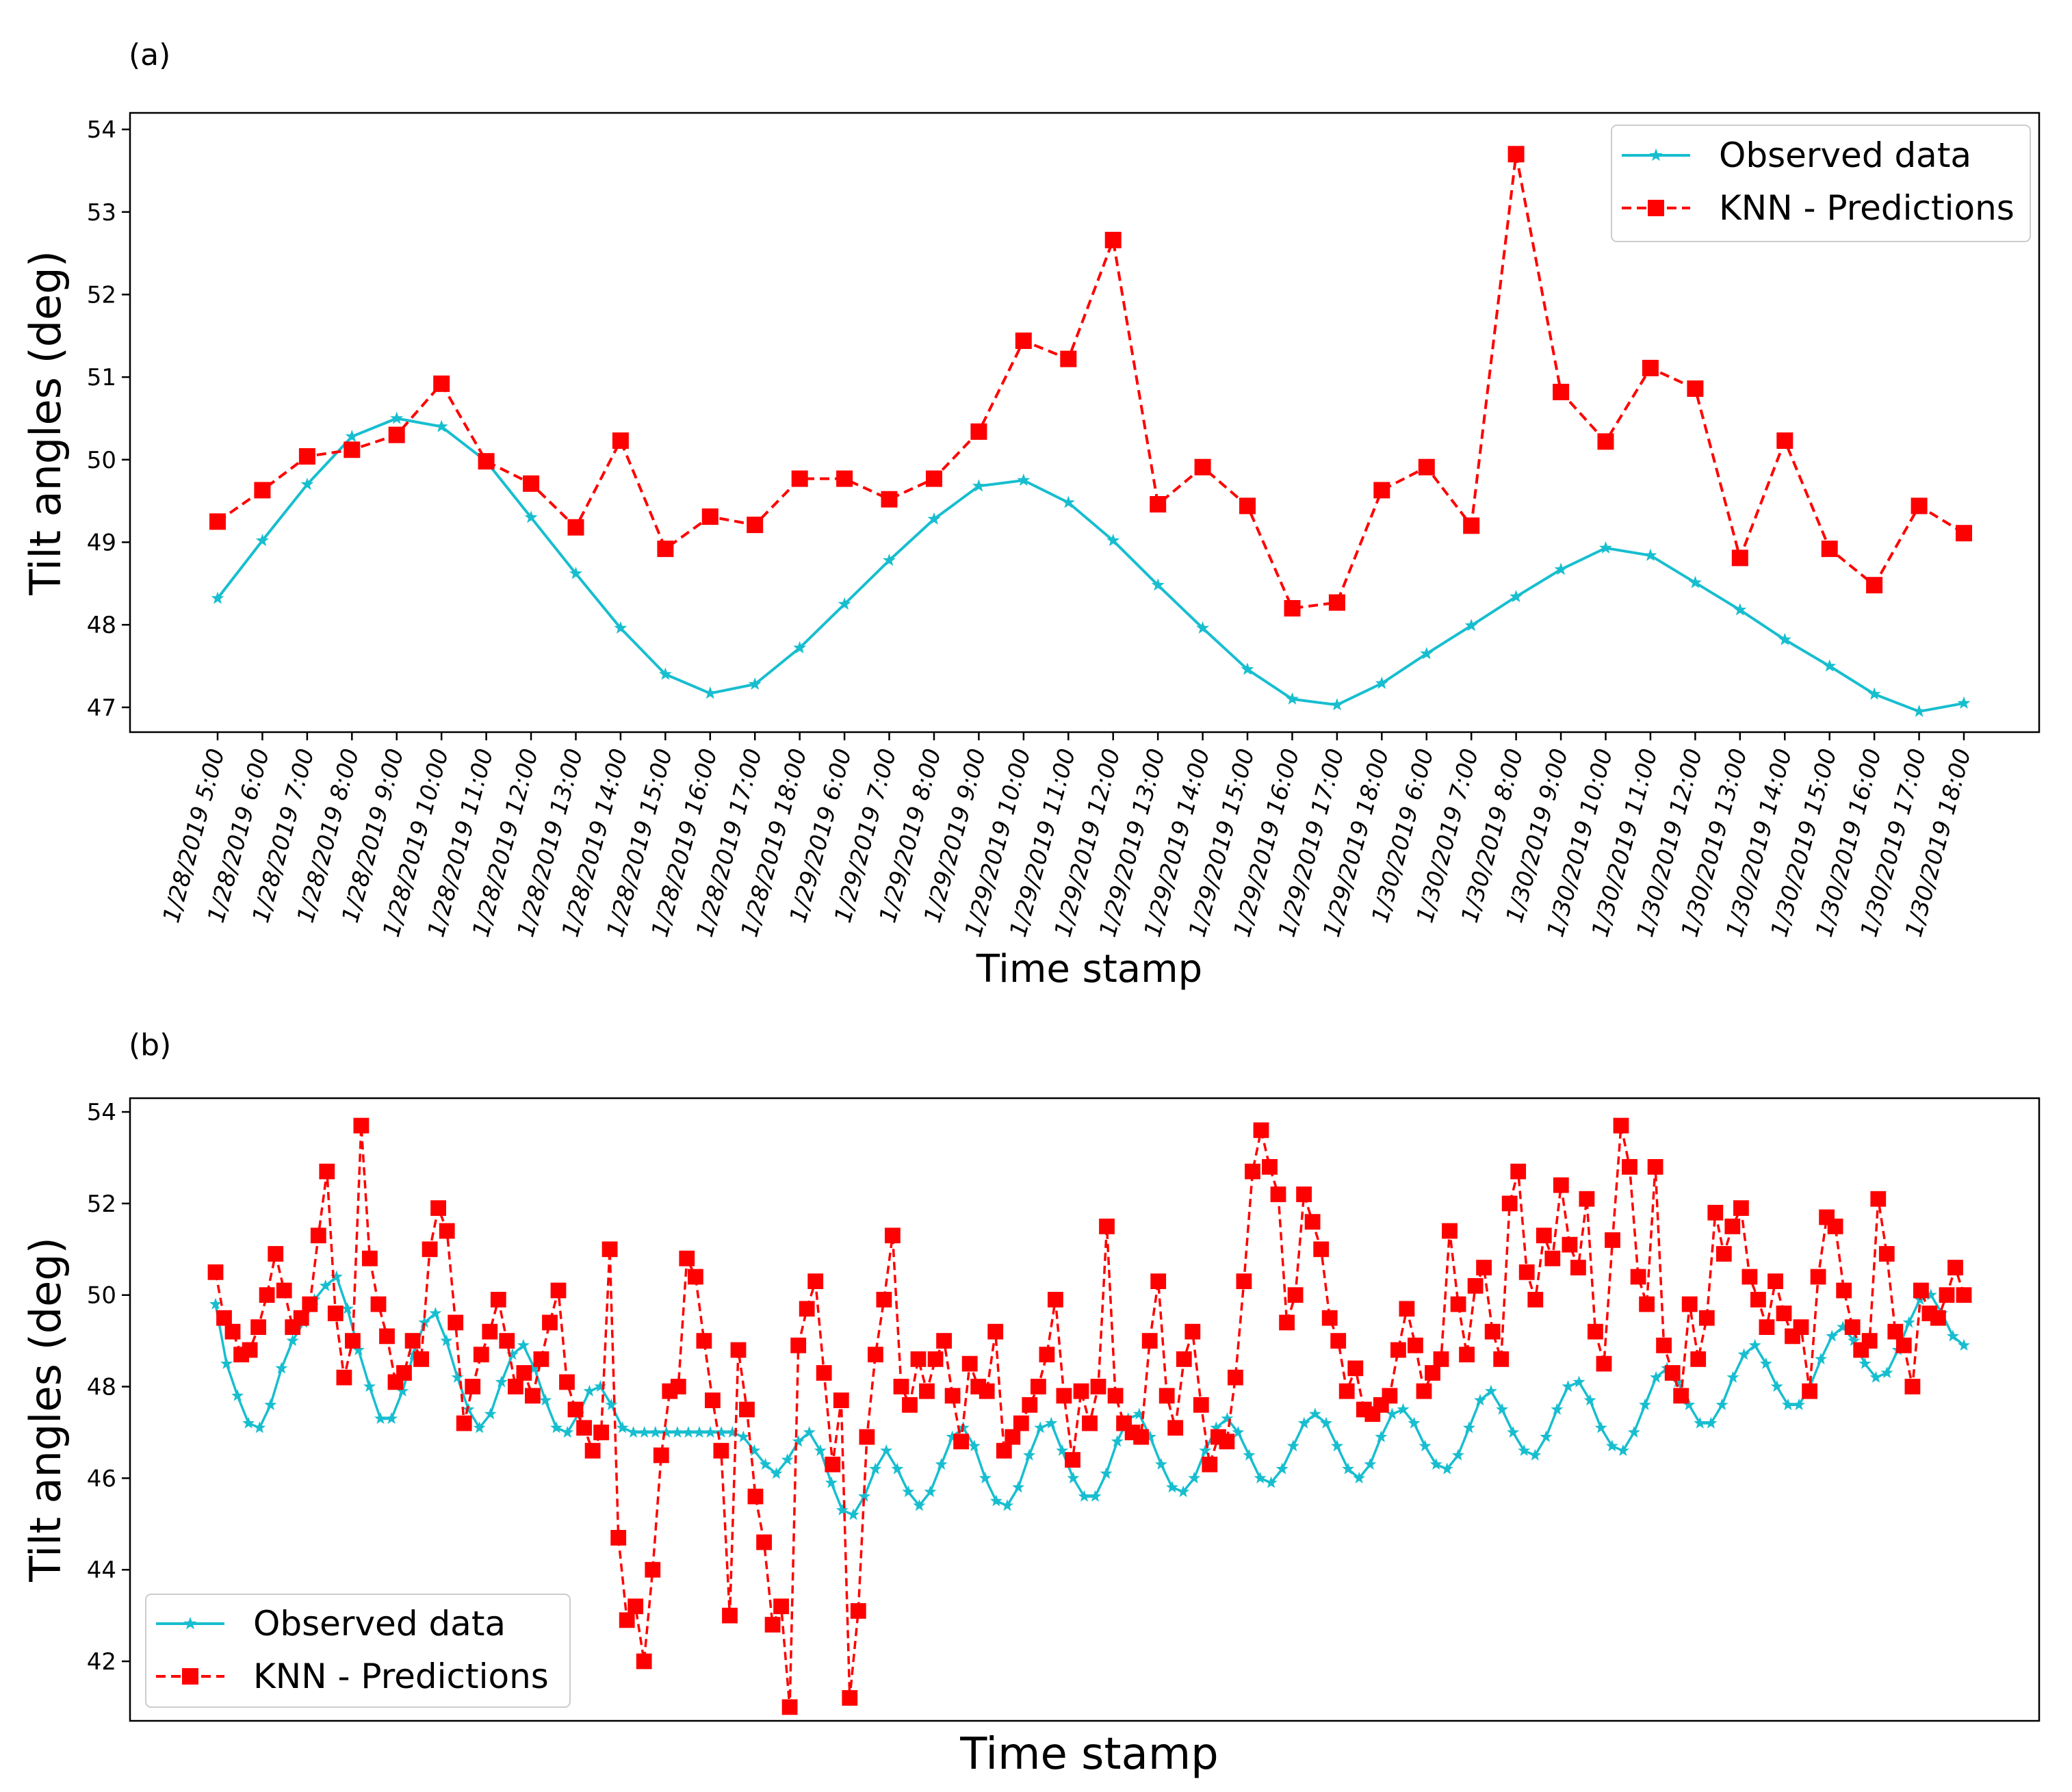 This screenshot has width=2072, height=1792. I want to click on y-tick-label-a: 50, so click(101, 461).